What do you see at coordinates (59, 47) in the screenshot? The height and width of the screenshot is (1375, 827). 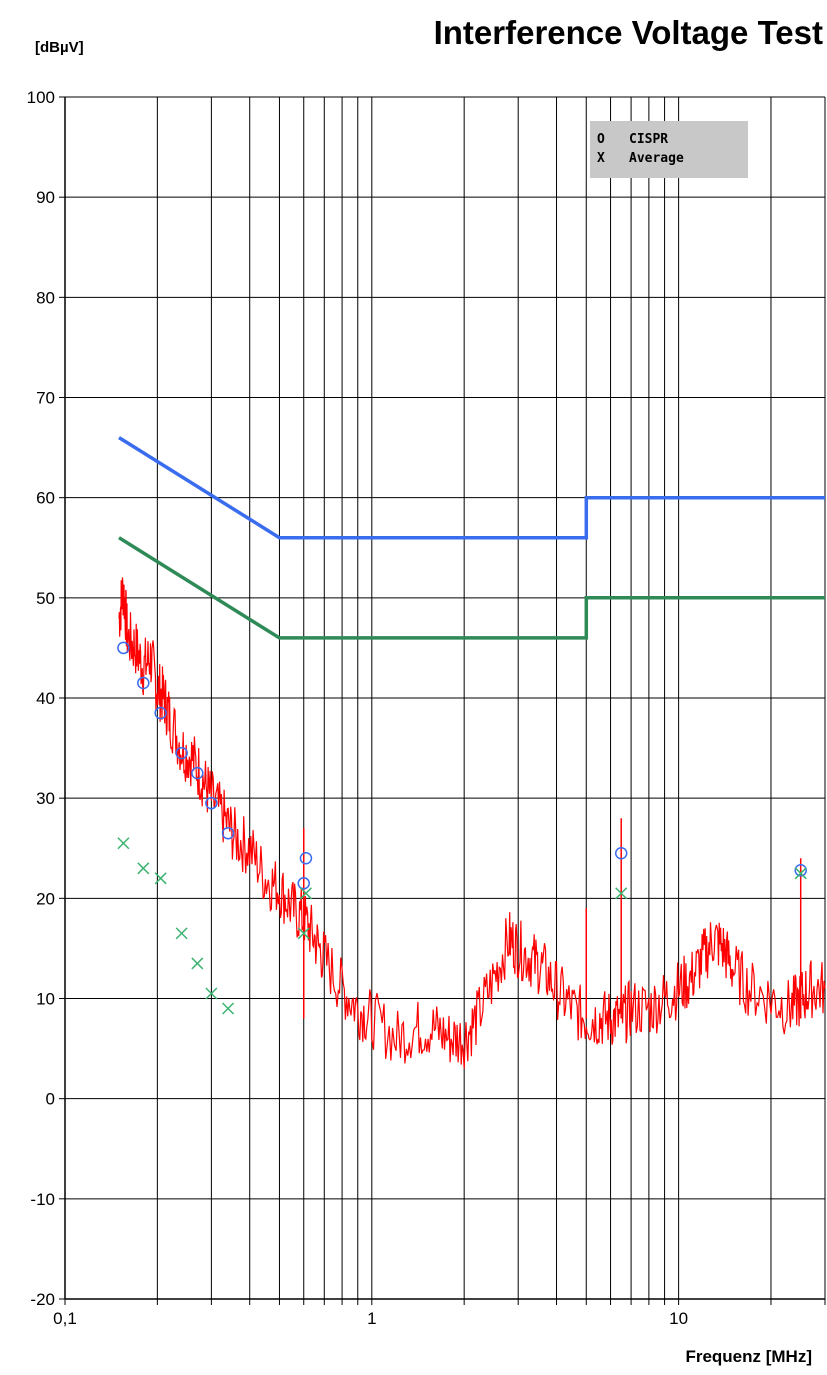 I see `y-axis-unit: [dBµV]` at bounding box center [59, 47].